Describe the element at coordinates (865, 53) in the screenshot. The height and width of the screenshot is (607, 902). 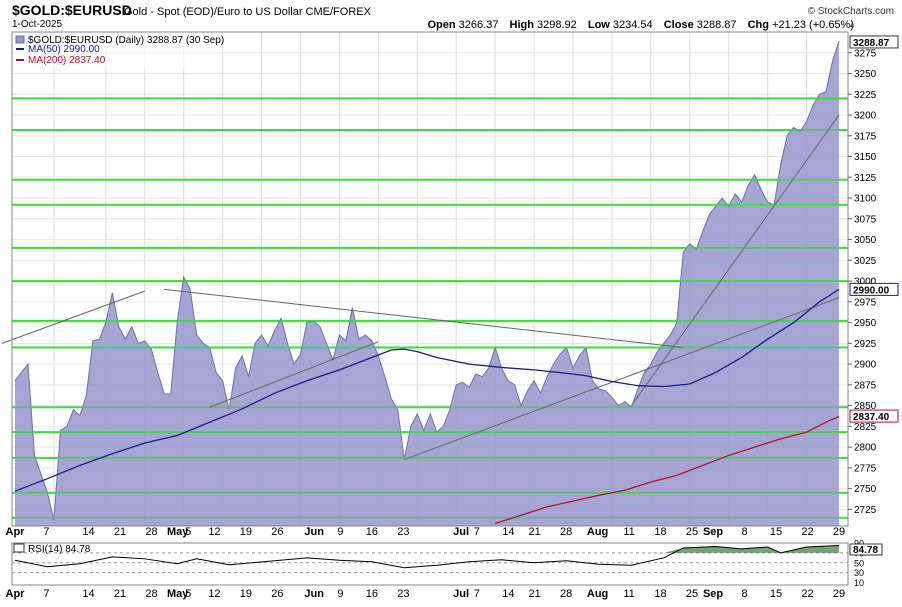
I see `y-tick-label: 3275` at that location.